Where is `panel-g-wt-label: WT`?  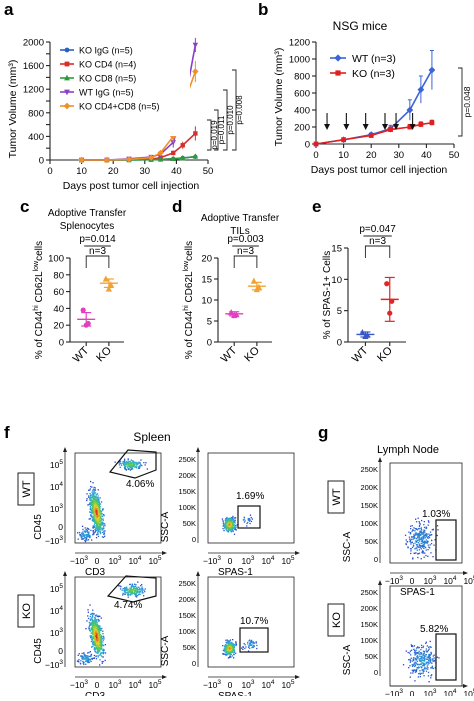 panel-g-wt-label: WT is located at coordinates (337, 496).